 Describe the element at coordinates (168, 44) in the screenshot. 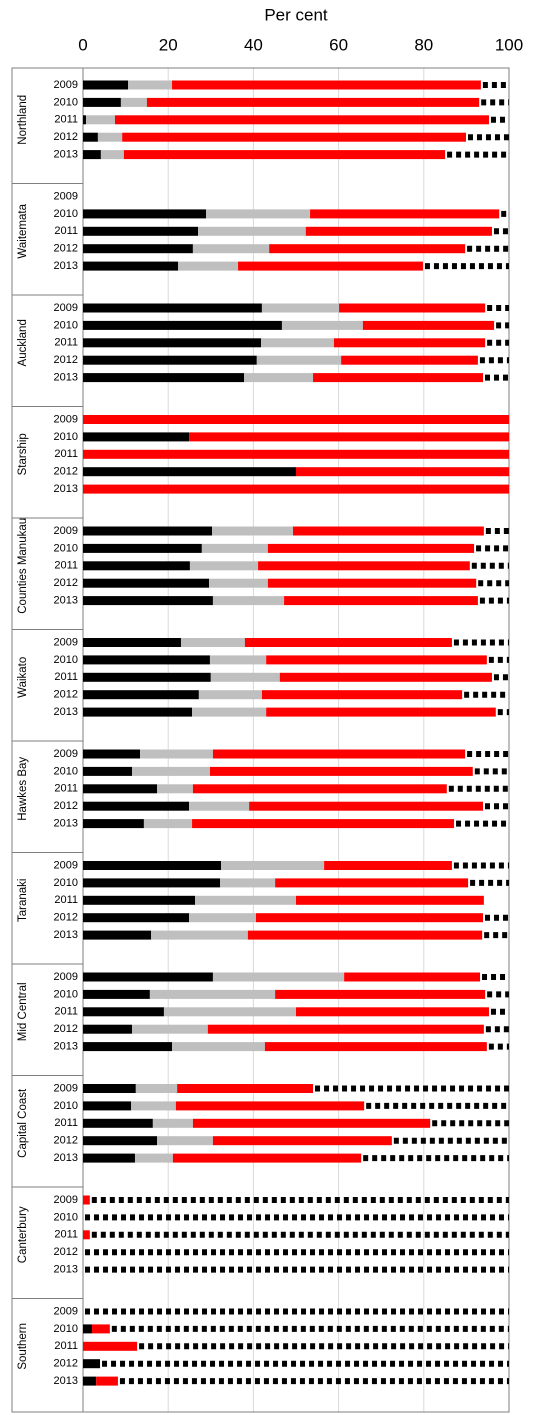

I see `x-tick-label: 20` at that location.